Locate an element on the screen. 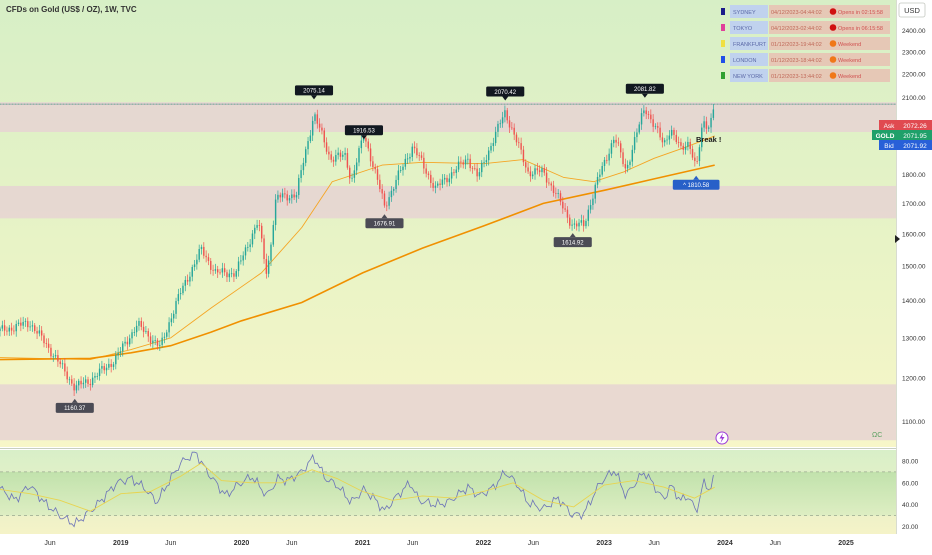 This screenshot has width=932, height=555. session-status: Opens in 02:15:58 is located at coordinates (860, 13).